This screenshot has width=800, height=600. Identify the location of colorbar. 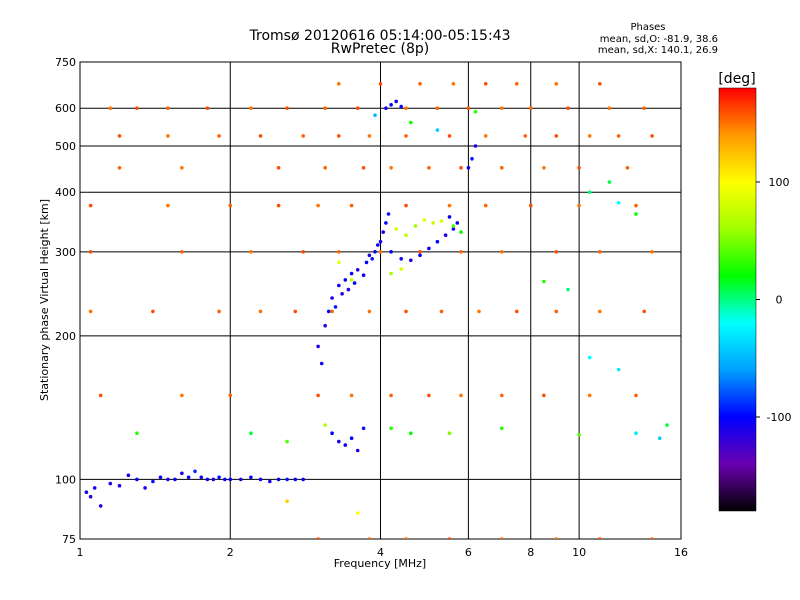
(737, 299).